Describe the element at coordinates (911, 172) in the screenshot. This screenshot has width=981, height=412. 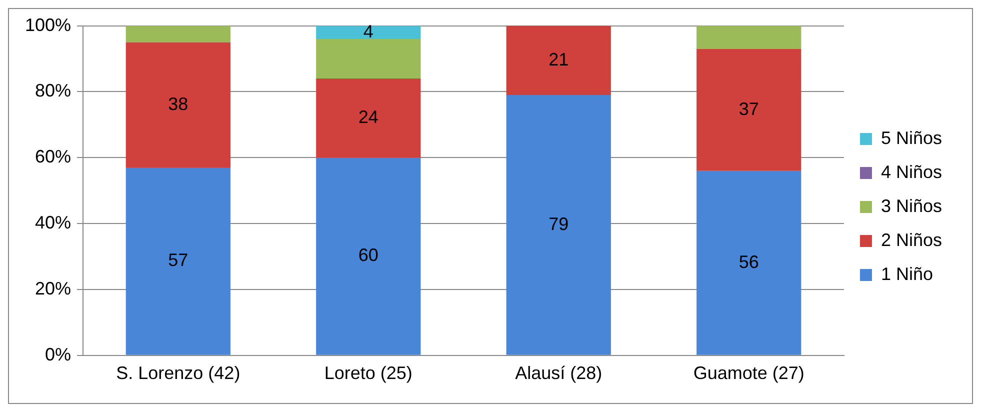
I see `legend-label: 4 Niños` at that location.